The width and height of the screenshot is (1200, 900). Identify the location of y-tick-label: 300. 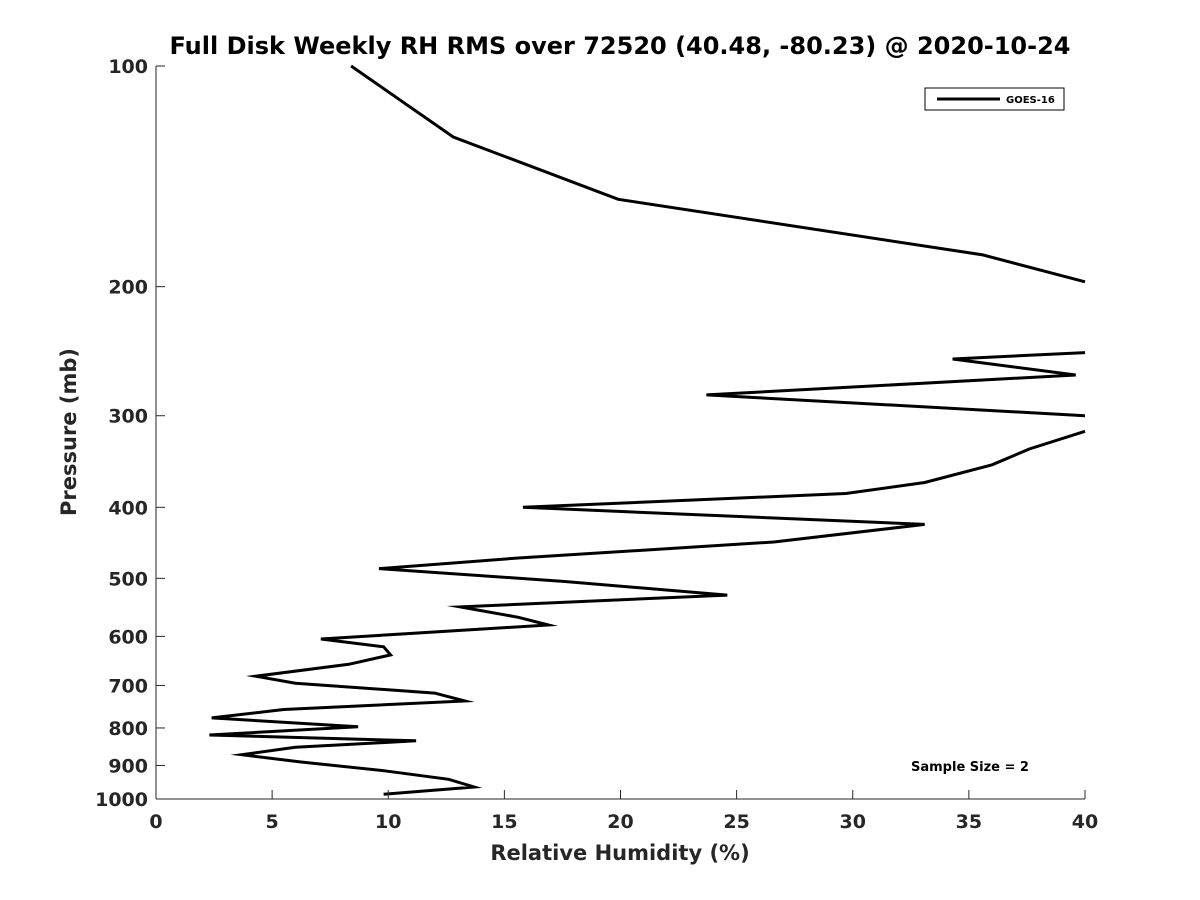
(128, 417).